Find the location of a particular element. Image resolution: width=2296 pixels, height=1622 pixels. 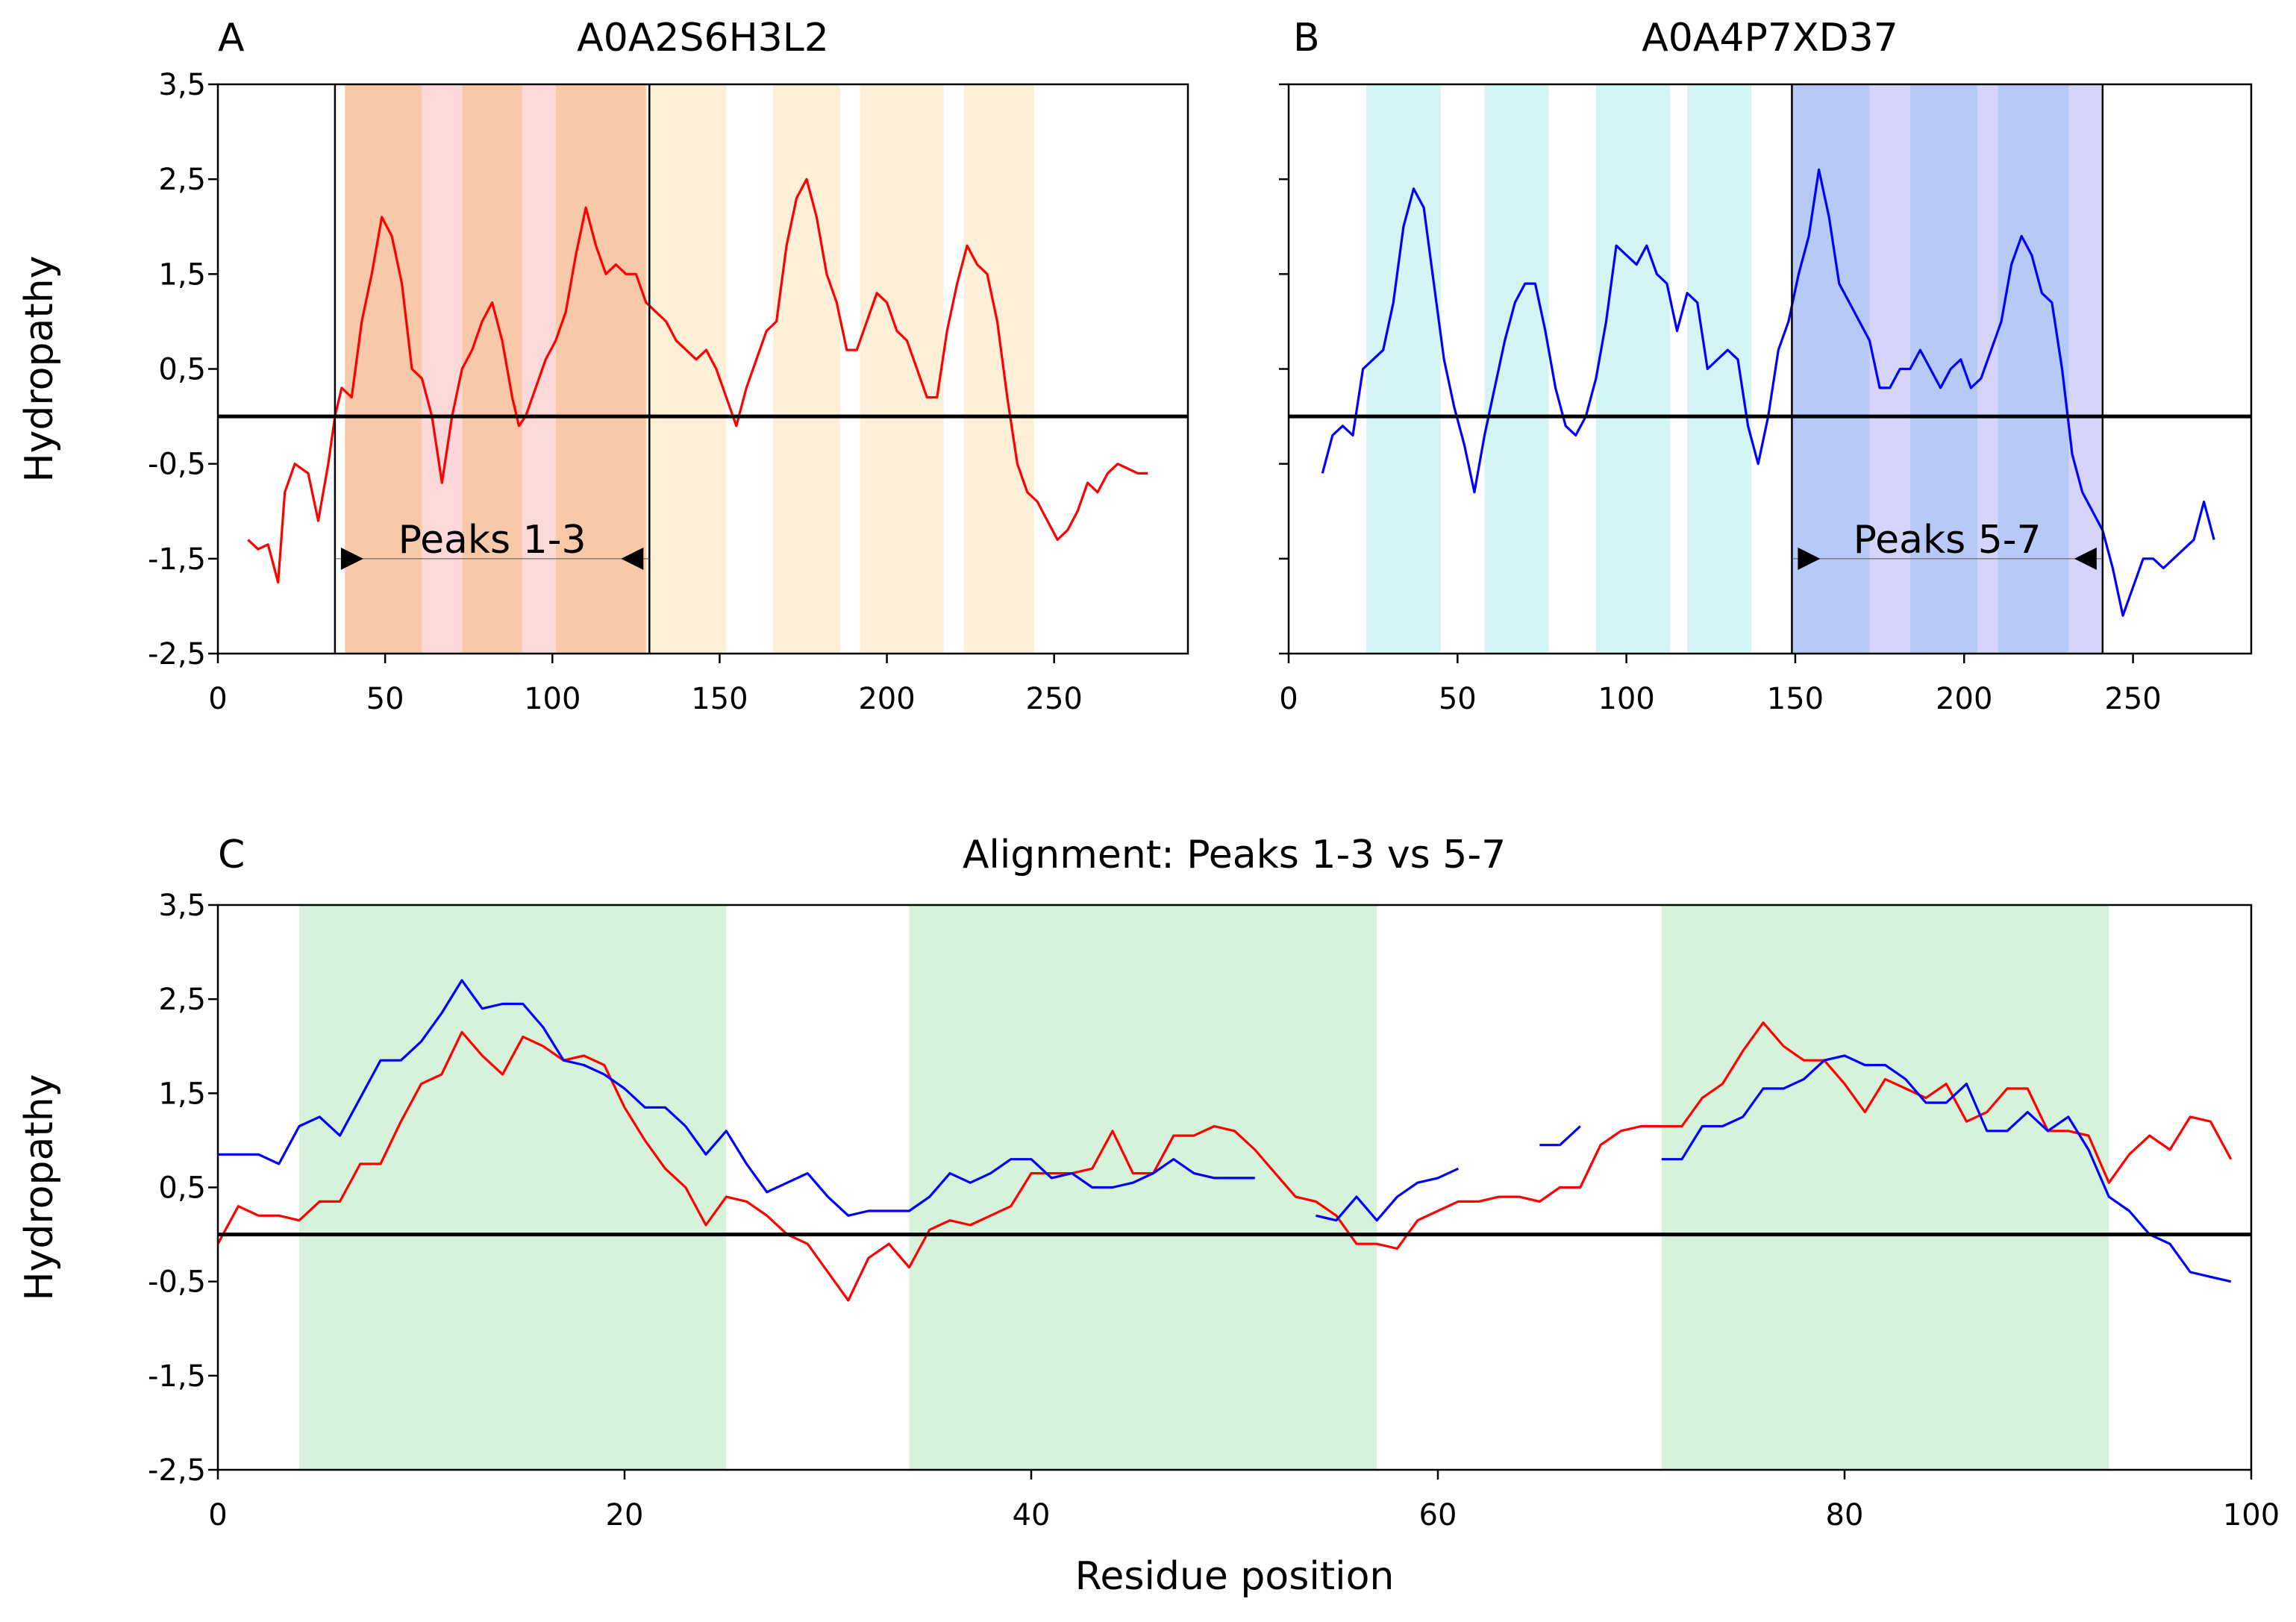

panel-a-peaks-bracket: Peaks 1-3 is located at coordinates (493, 369).